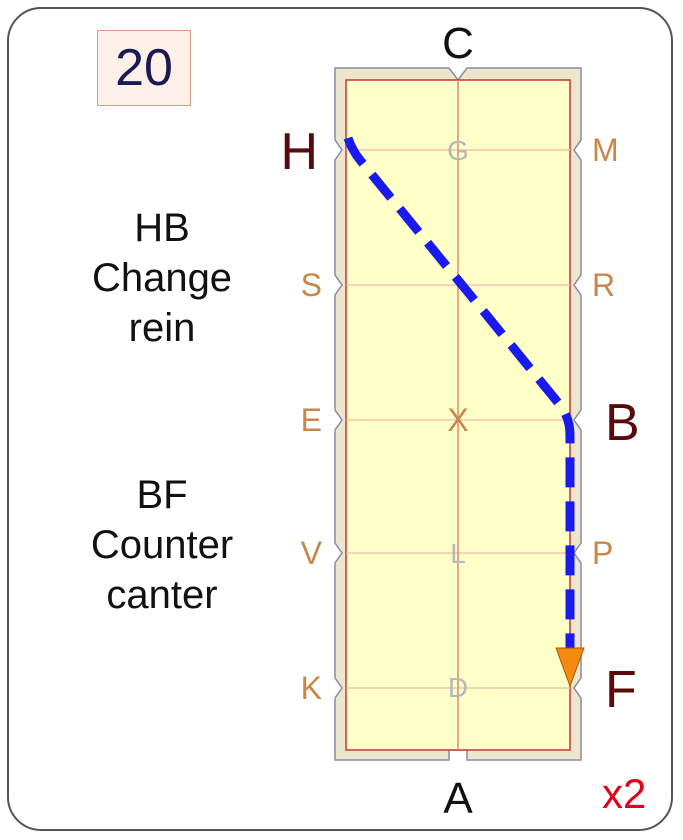 The image size is (683, 840). I want to click on instruction-2: BF Counter canter, so click(162, 545).